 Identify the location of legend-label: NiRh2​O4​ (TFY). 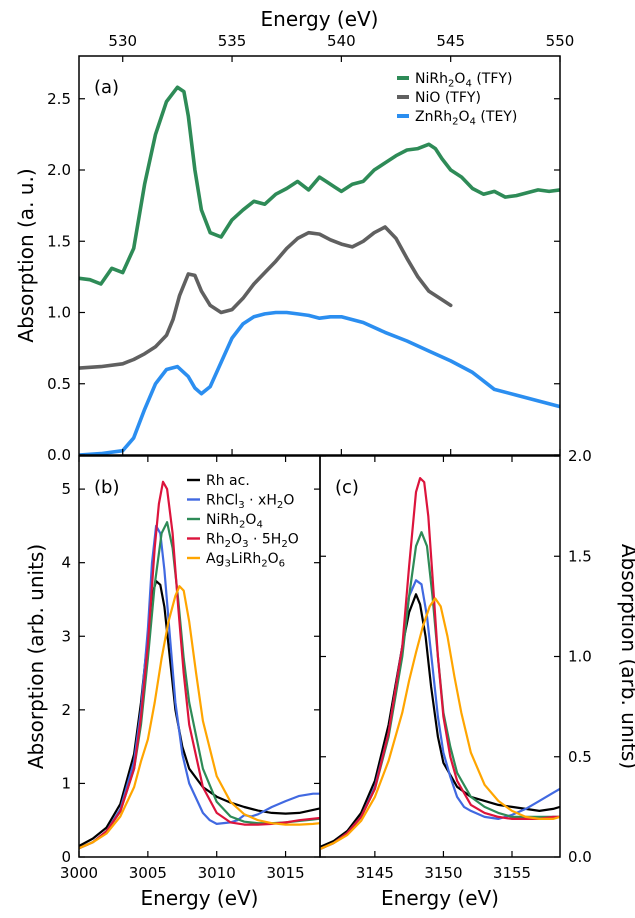
(463, 80).